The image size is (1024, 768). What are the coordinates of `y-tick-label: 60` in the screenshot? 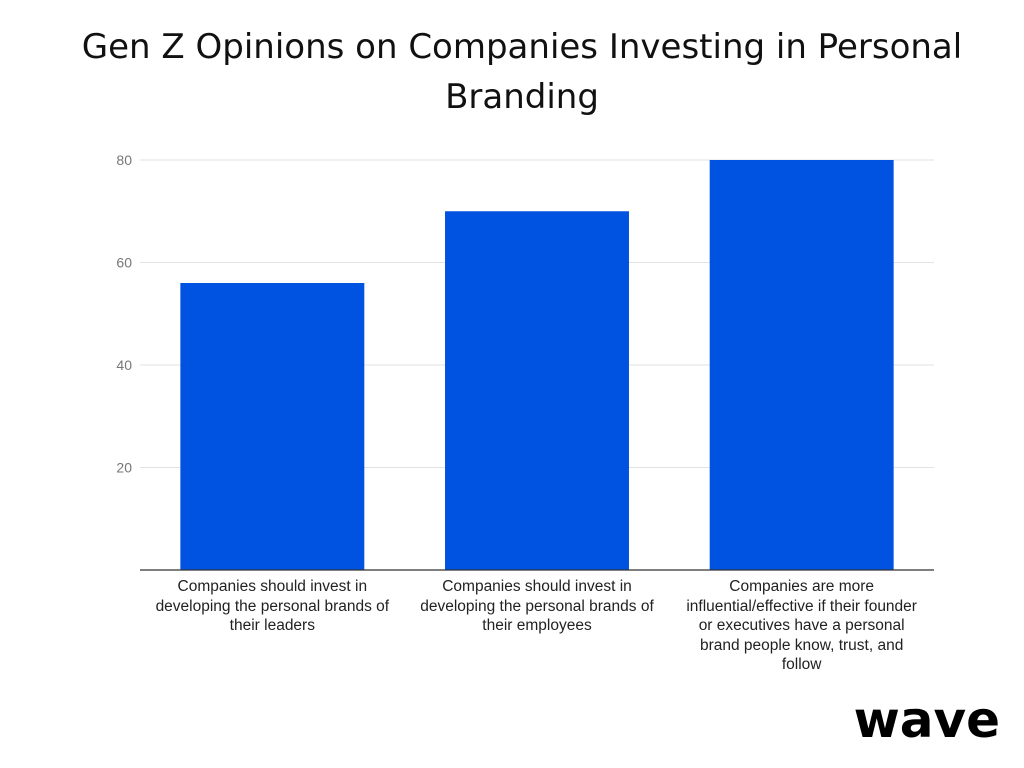 It's located at (124, 263).